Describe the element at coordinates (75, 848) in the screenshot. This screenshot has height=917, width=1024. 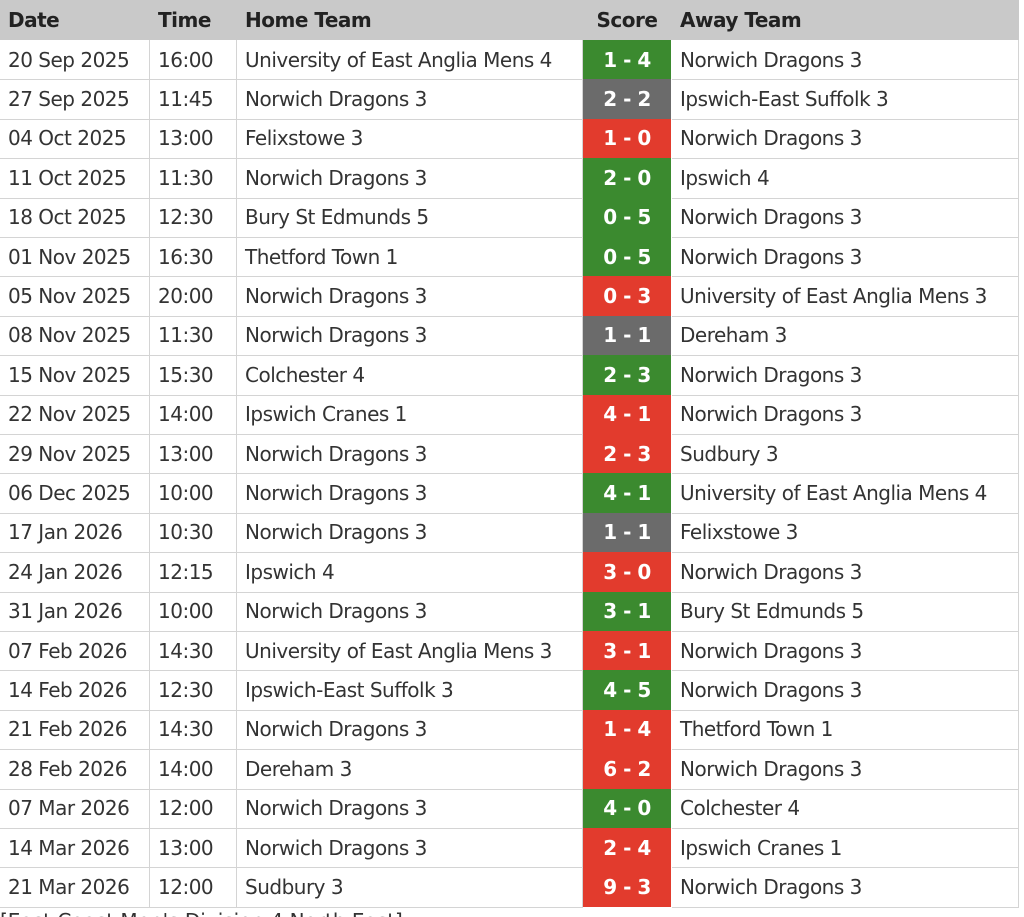
I see `table-cell: 14 Mar 2026` at that location.